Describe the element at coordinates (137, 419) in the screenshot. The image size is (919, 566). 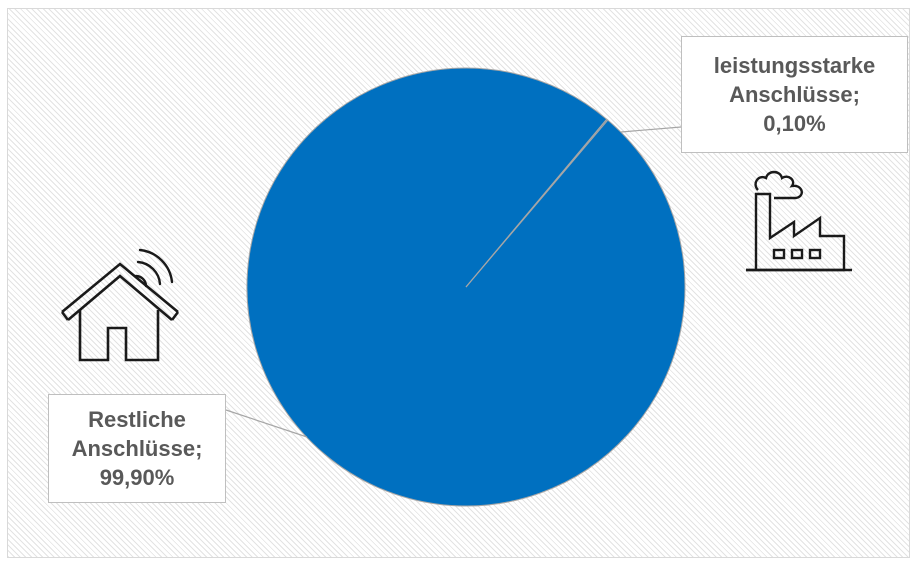
I see `data-label-residential-line1: Restliche` at that location.